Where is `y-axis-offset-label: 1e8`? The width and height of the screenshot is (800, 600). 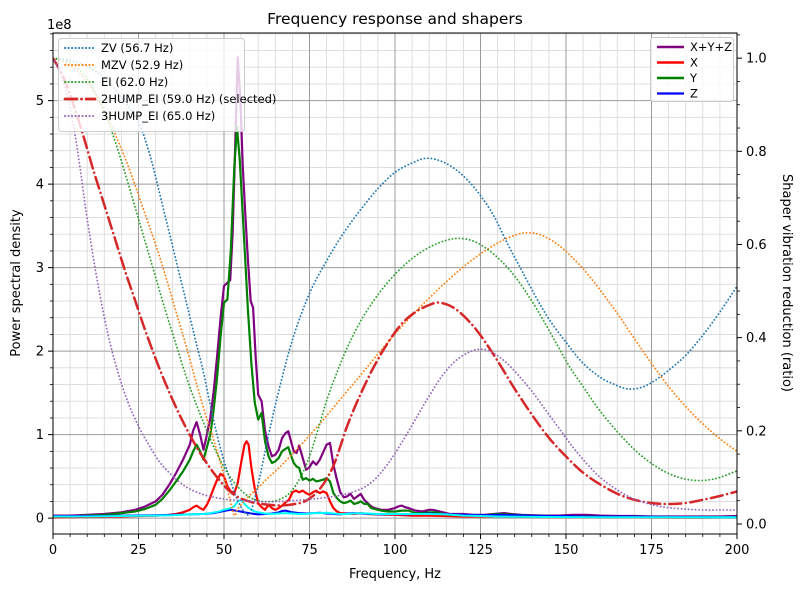
y-axis-offset-label: 1e8 is located at coordinates (59, 25).